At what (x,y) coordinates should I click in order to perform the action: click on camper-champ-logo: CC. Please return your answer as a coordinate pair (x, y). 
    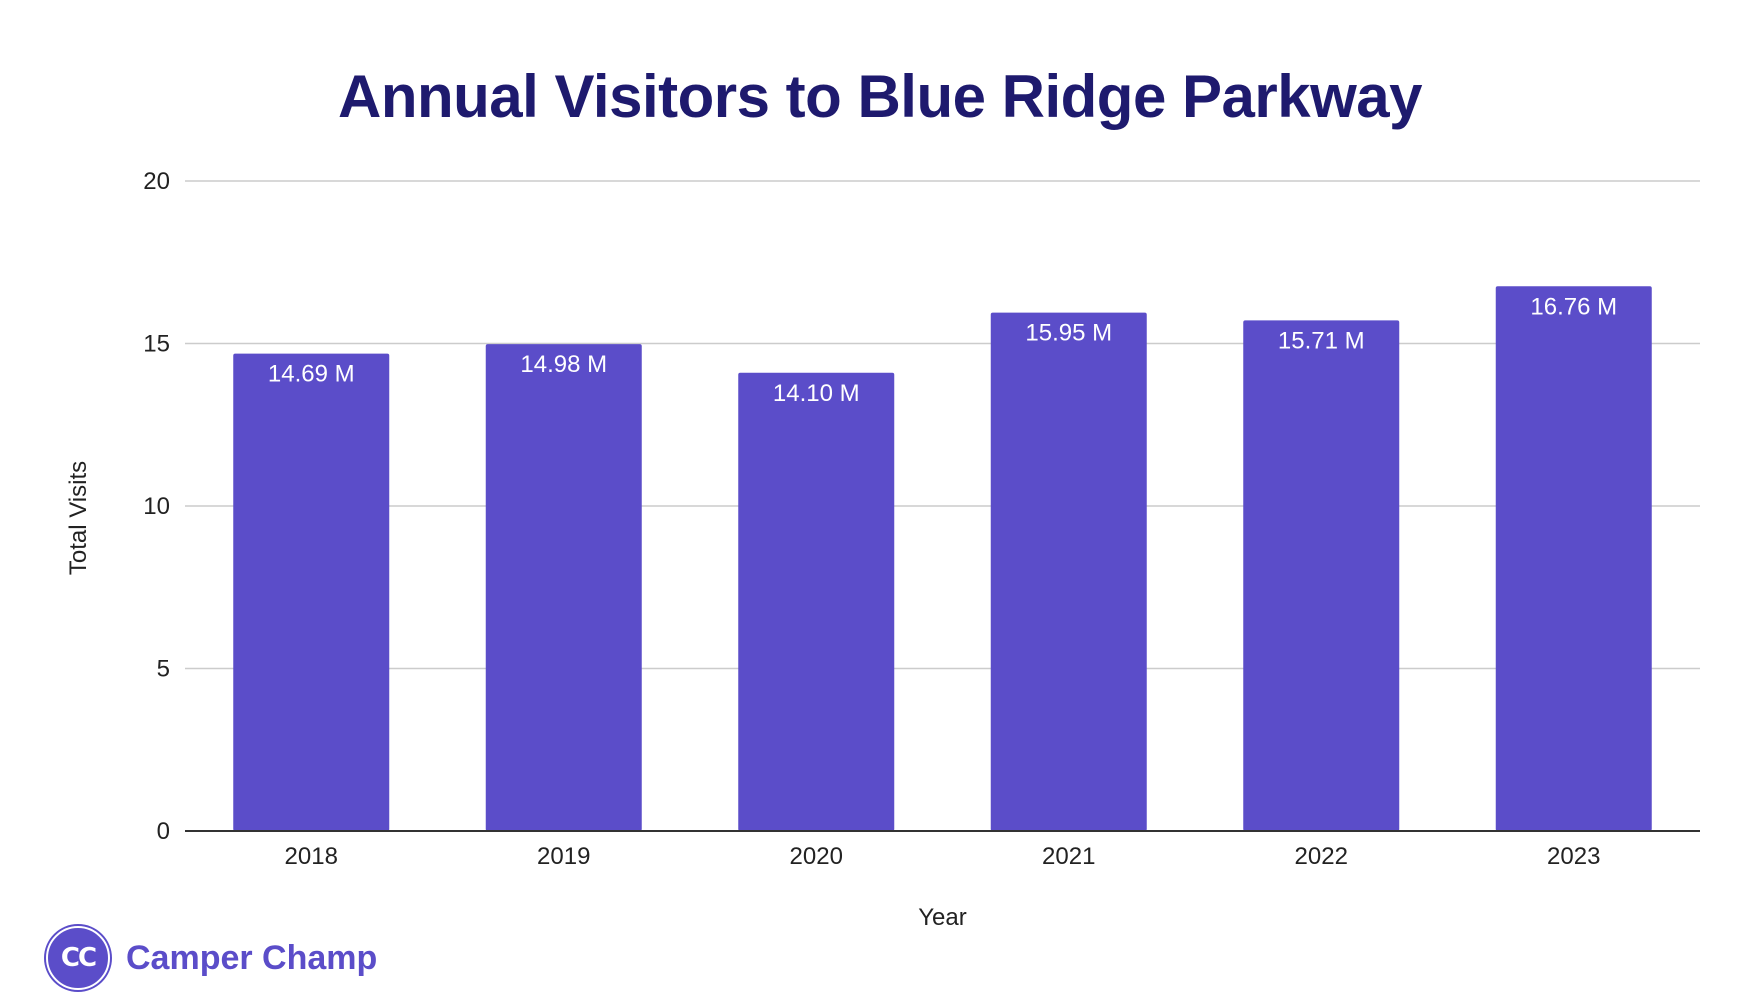
    Looking at the image, I should click on (78, 958).